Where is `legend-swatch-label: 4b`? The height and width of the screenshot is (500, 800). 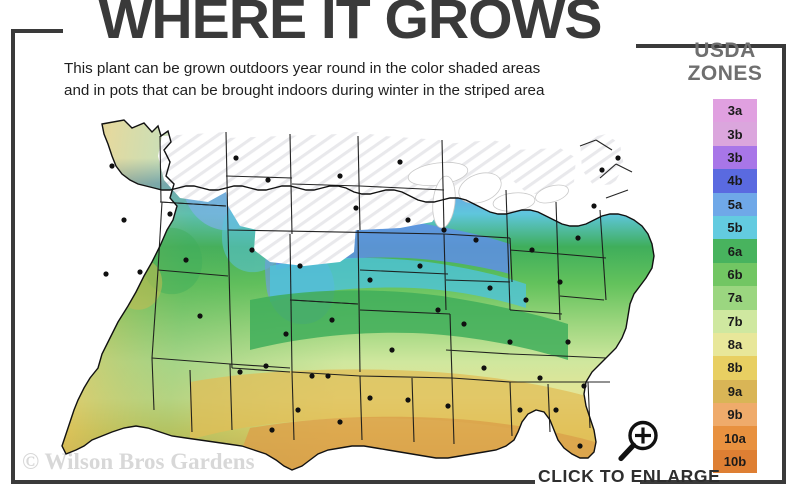
legend-swatch-label: 4b is located at coordinates (735, 181).